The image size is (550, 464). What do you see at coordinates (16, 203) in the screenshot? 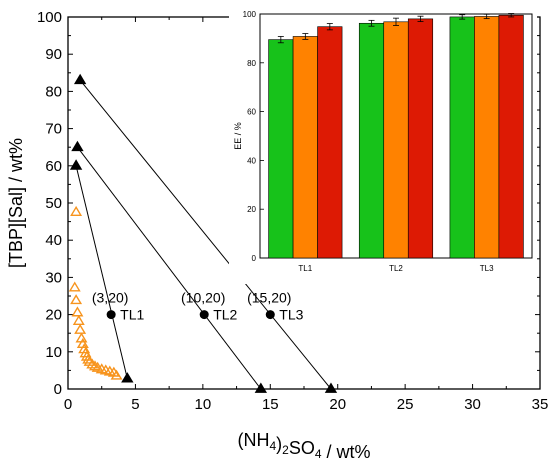
I see `y-axis-title: [TBP][Sal] / wt%` at bounding box center [16, 203].